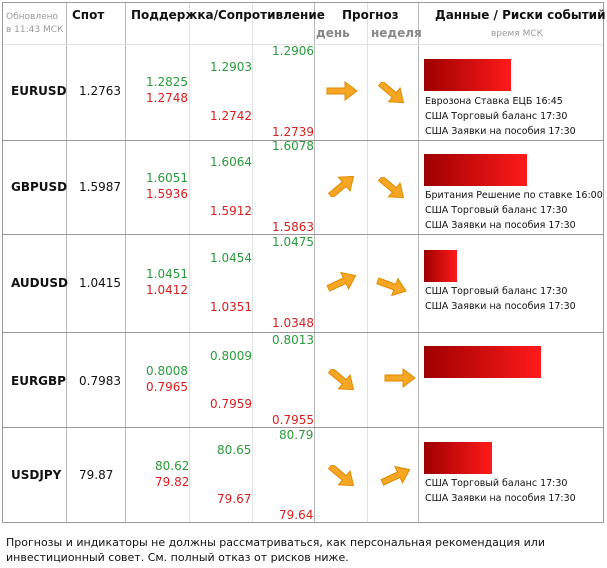 This screenshot has height=568, width=607. What do you see at coordinates (167, 98) in the screenshot?
I see `support-1: 1.2748` at bounding box center [167, 98].